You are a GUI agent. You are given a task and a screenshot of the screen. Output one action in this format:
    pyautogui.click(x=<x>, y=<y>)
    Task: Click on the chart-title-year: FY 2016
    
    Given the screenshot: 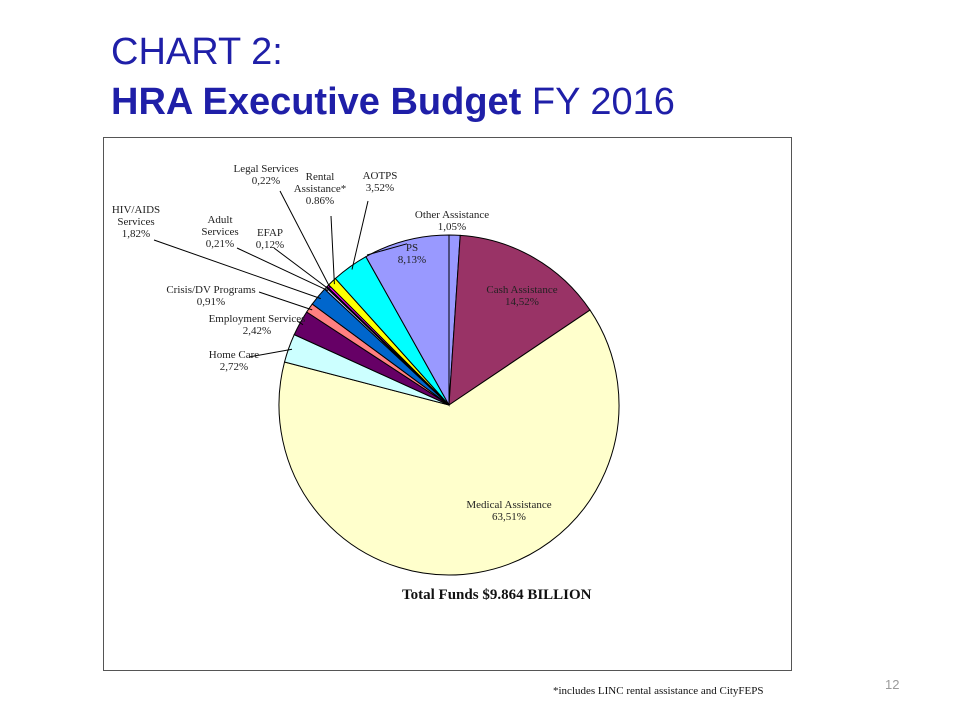 What is the action you would take?
    pyautogui.click(x=603, y=102)
    